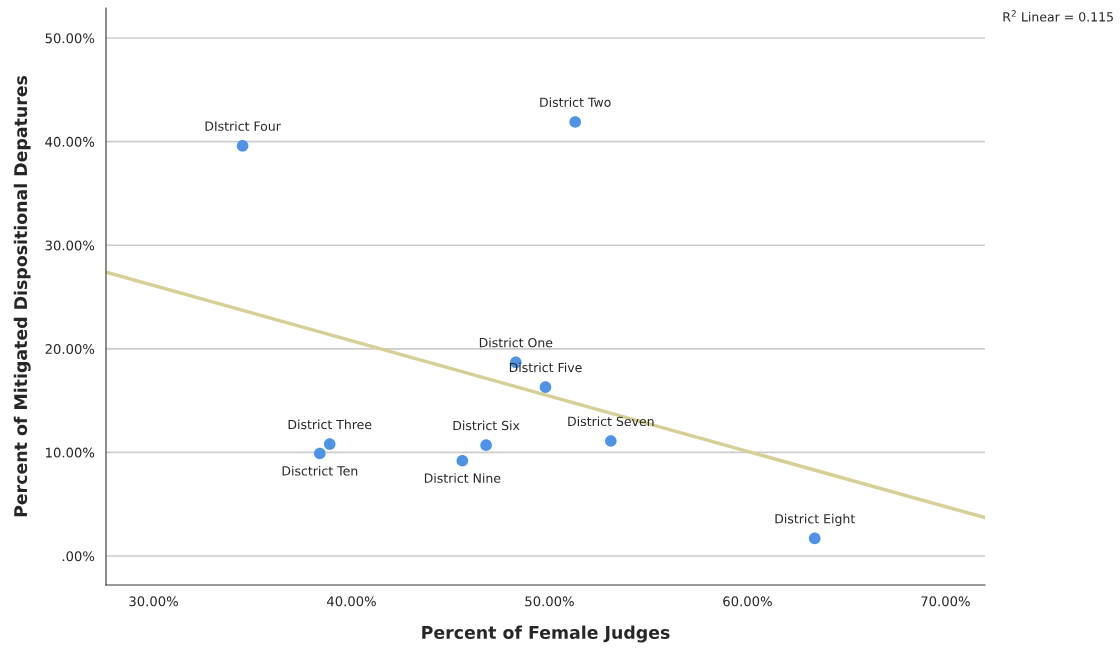 Image resolution: width=1120 pixels, height=652 pixels. What do you see at coordinates (70, 452) in the screenshot?
I see `y-tick-label: 10.00%` at bounding box center [70, 452].